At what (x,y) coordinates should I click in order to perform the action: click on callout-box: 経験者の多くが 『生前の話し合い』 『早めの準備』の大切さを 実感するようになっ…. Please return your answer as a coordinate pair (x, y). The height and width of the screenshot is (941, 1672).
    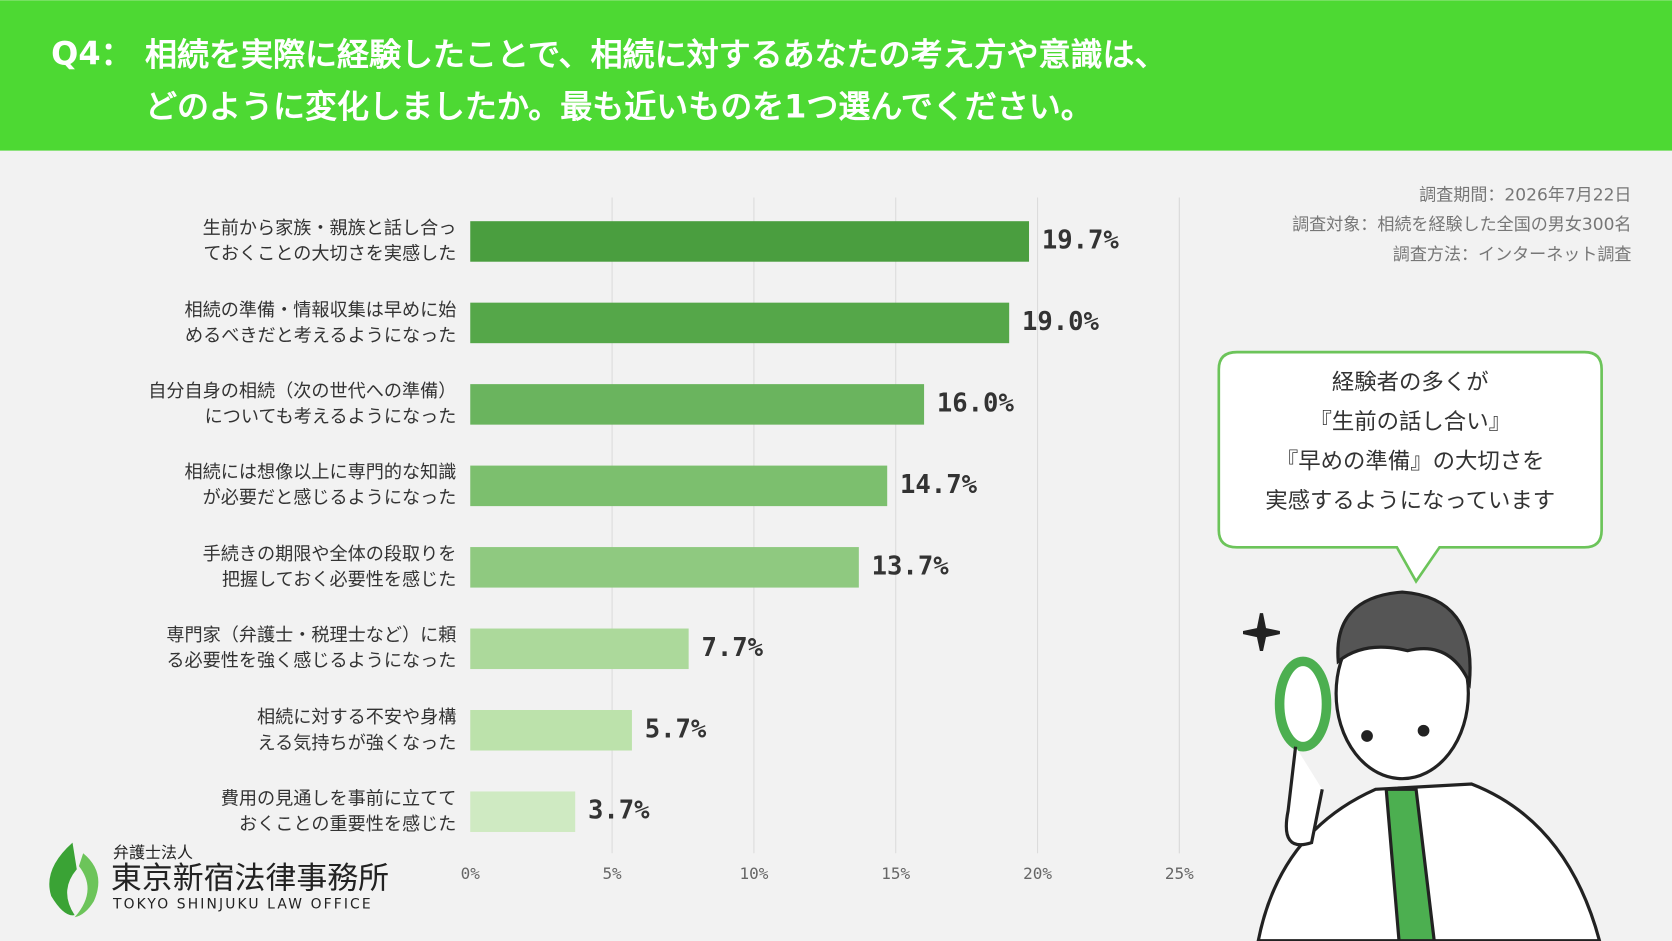
    Looking at the image, I should click on (1410, 441).